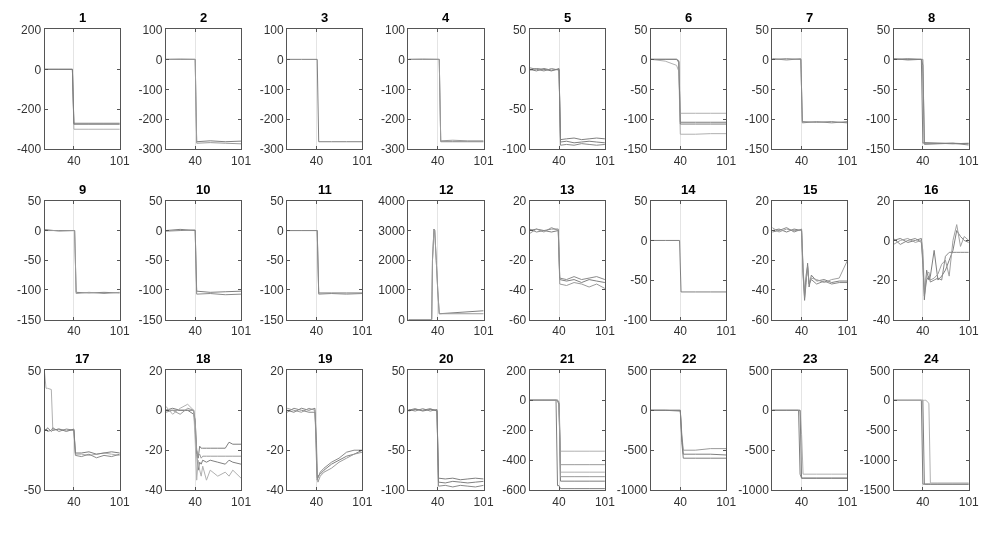  I want to click on y-tick-label: -60, so click(760, 319).